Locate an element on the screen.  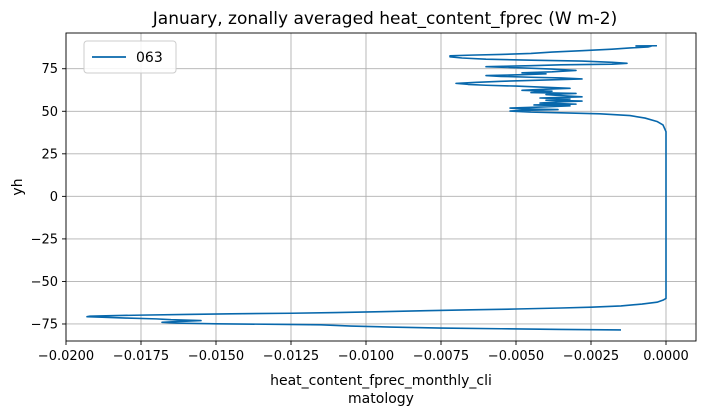
x-tick-label: −0.0175 is located at coordinates (141, 356).